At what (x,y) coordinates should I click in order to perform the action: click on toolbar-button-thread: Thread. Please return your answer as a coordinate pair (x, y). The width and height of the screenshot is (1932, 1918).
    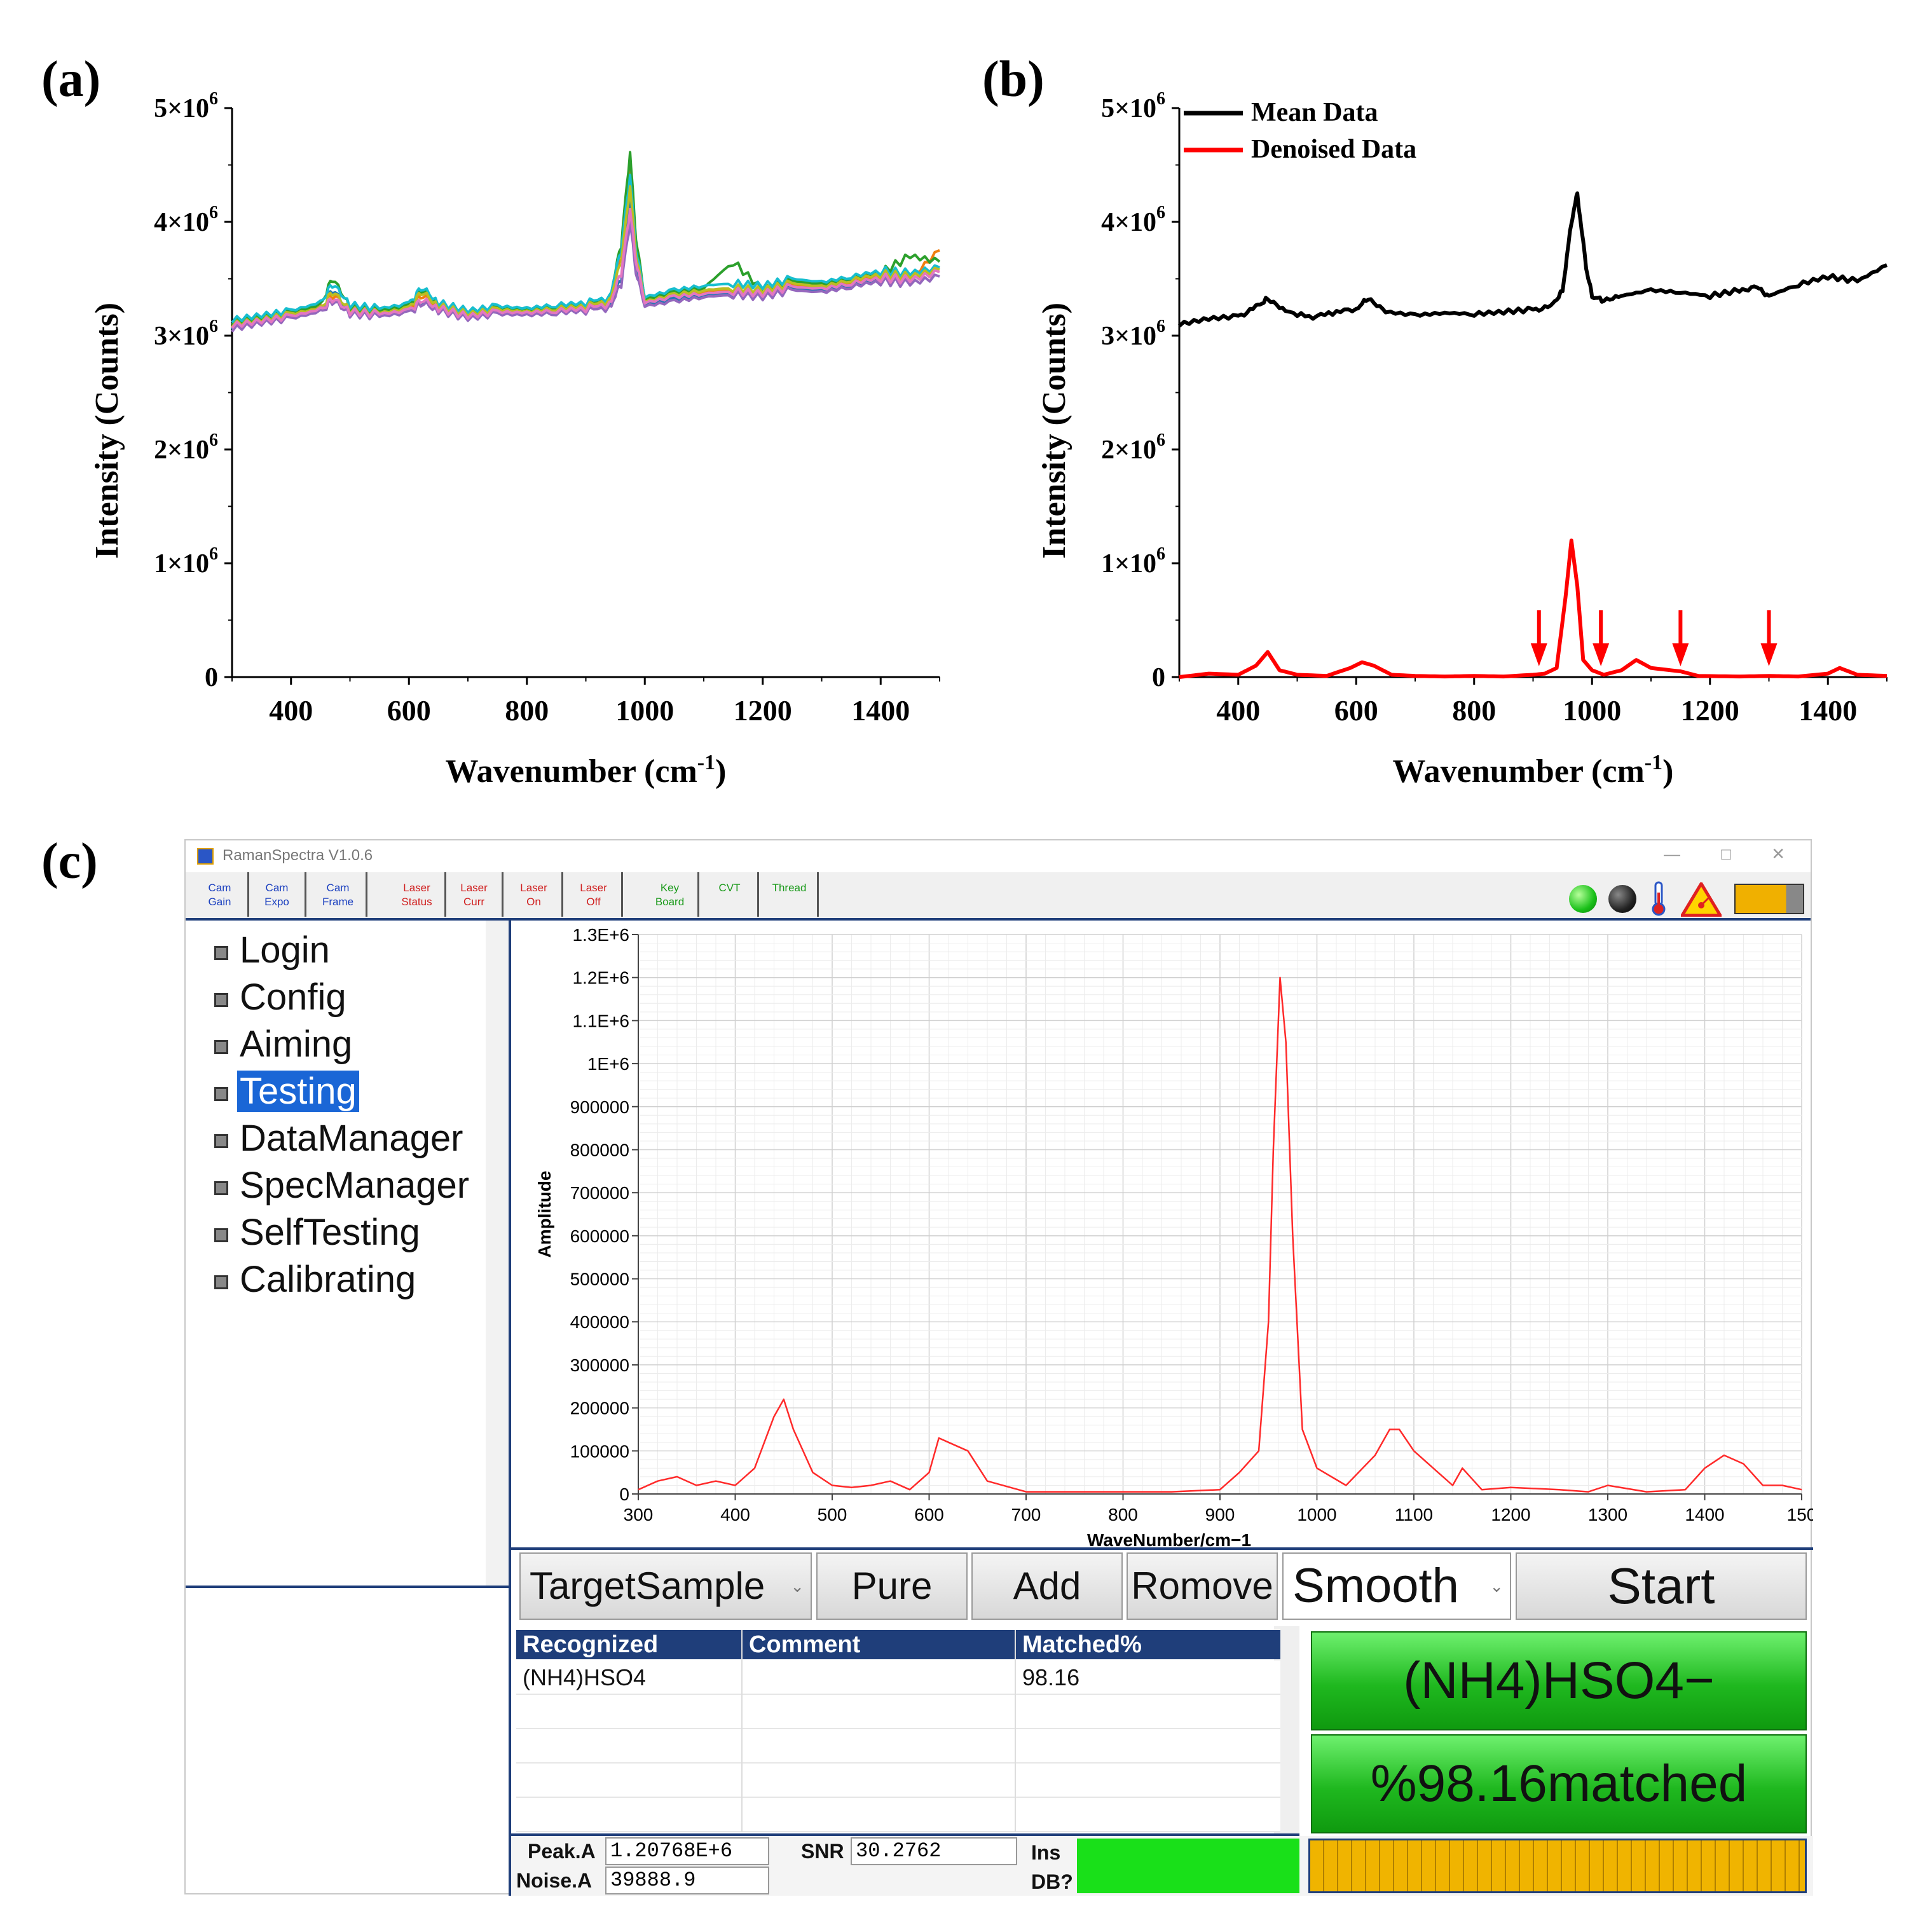
    Looking at the image, I should click on (790, 894).